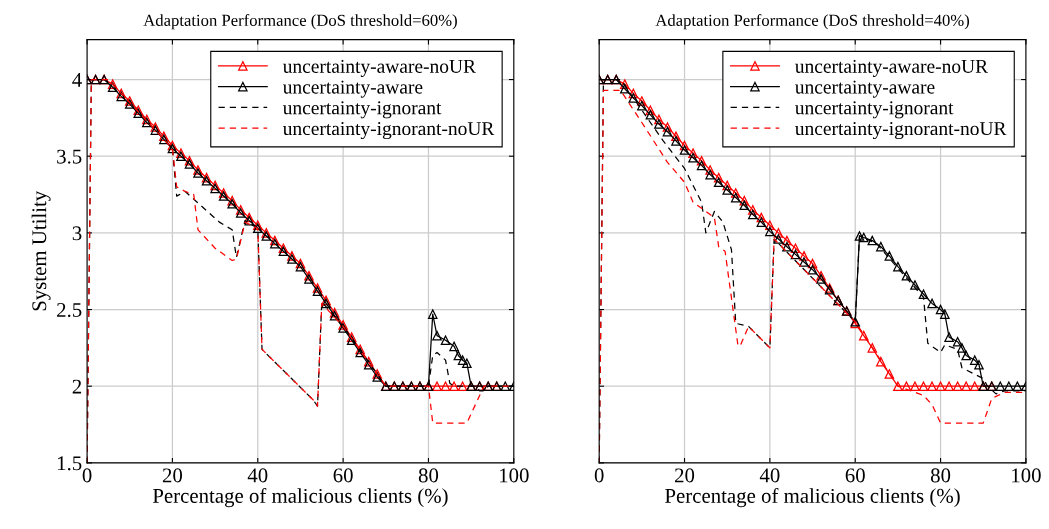 Image resolution: width=1049 pixels, height=529 pixels. I want to click on y-tick-label: 2, so click(77, 386).